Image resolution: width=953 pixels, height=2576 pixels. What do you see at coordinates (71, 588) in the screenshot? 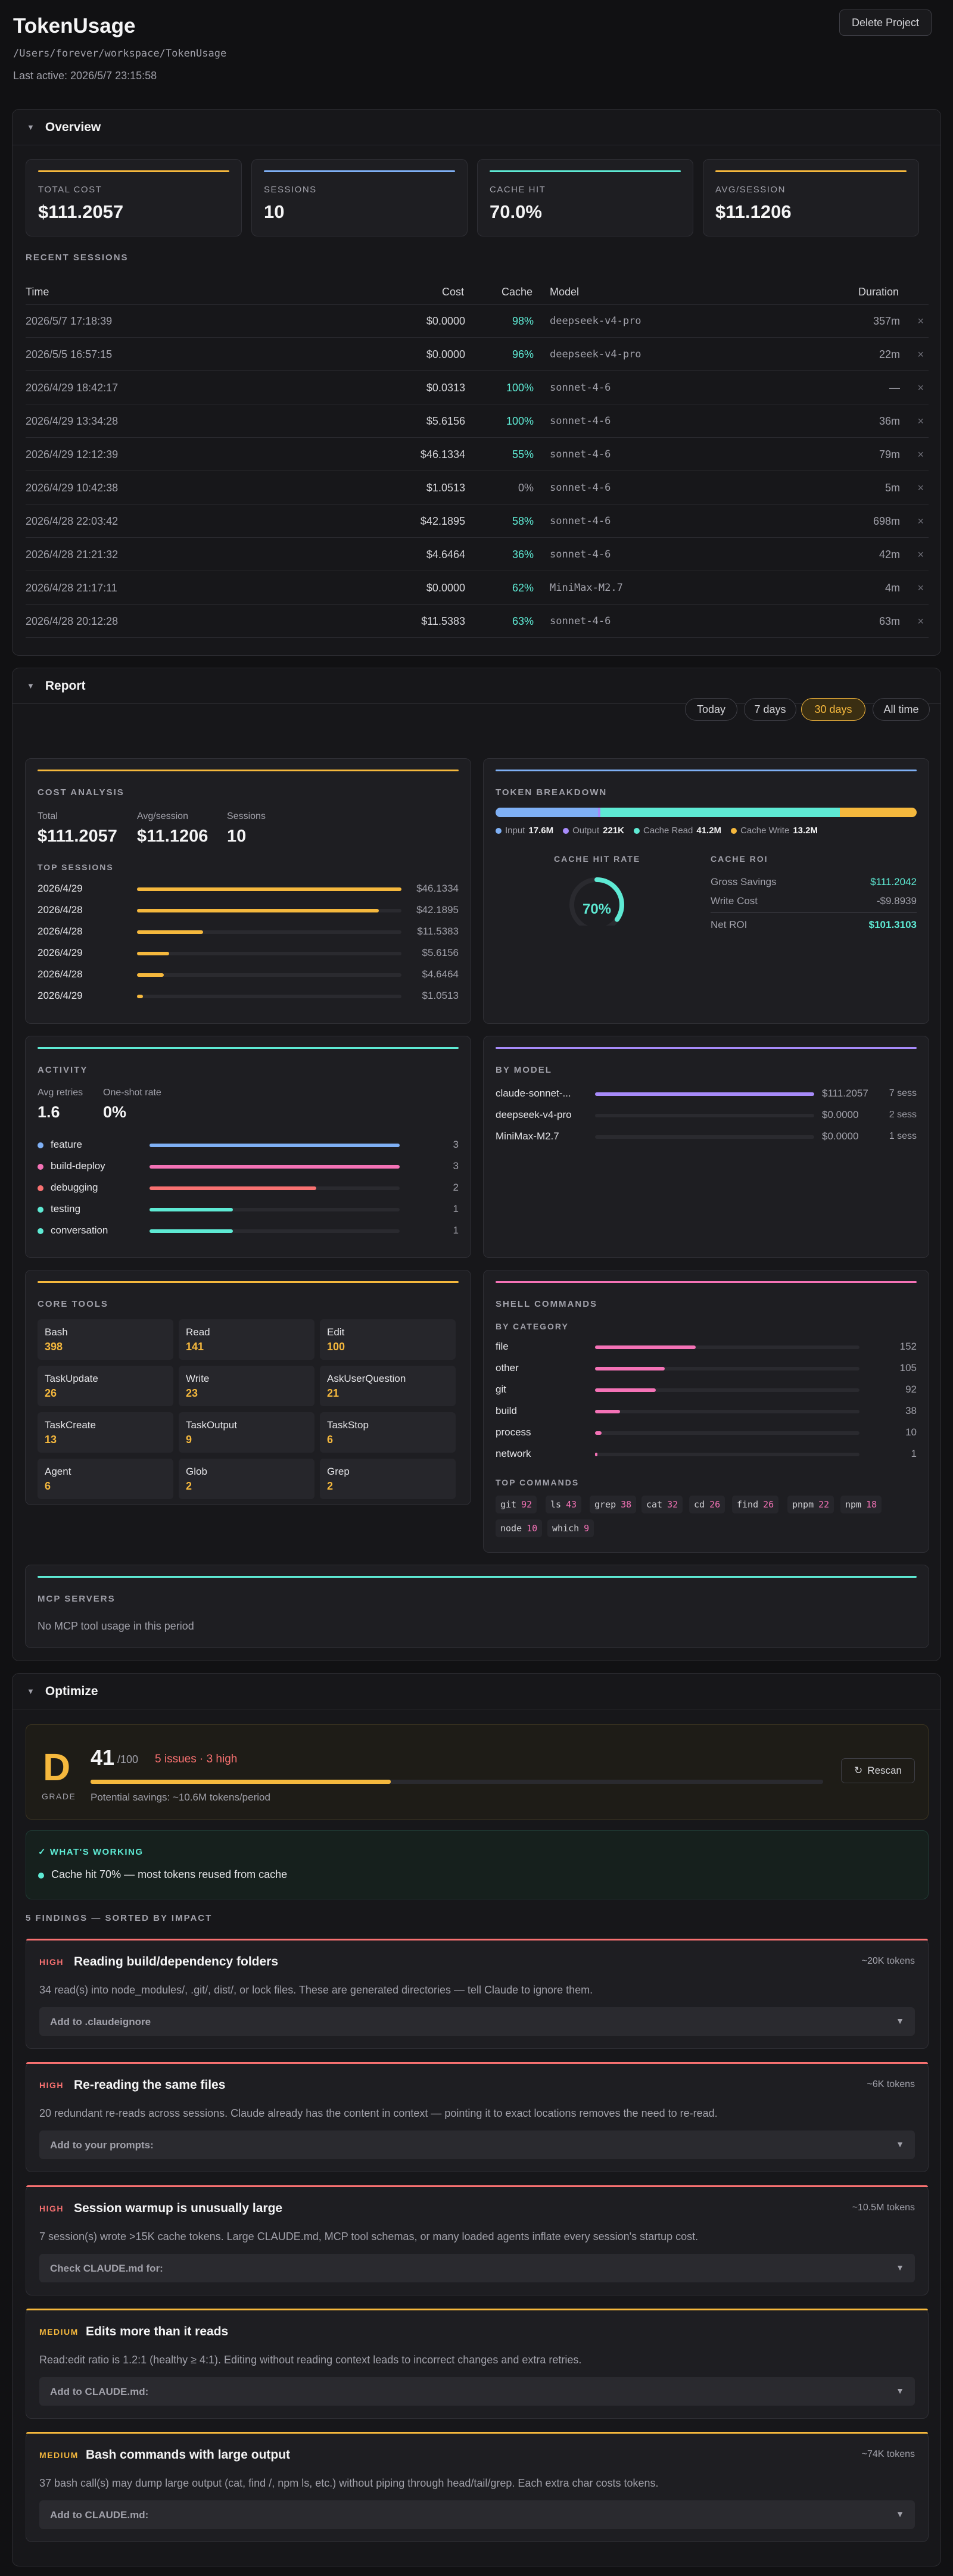
I see `session-time: 2026/4/28 21:17:11` at bounding box center [71, 588].